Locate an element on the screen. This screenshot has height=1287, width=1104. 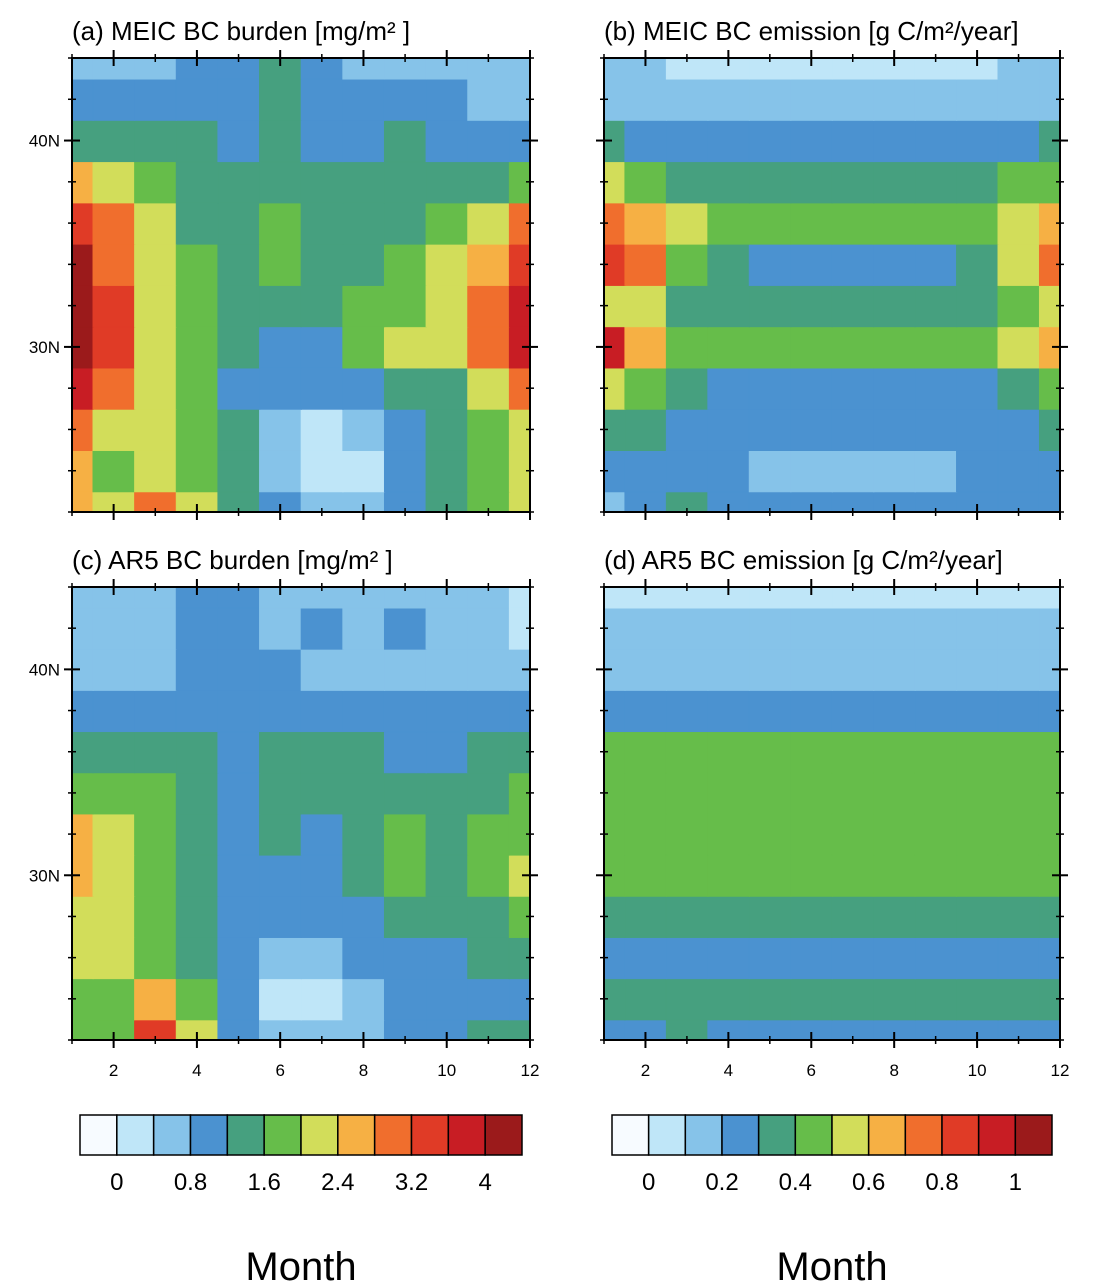
x-tick-label: 2 is located at coordinates (113, 1070).